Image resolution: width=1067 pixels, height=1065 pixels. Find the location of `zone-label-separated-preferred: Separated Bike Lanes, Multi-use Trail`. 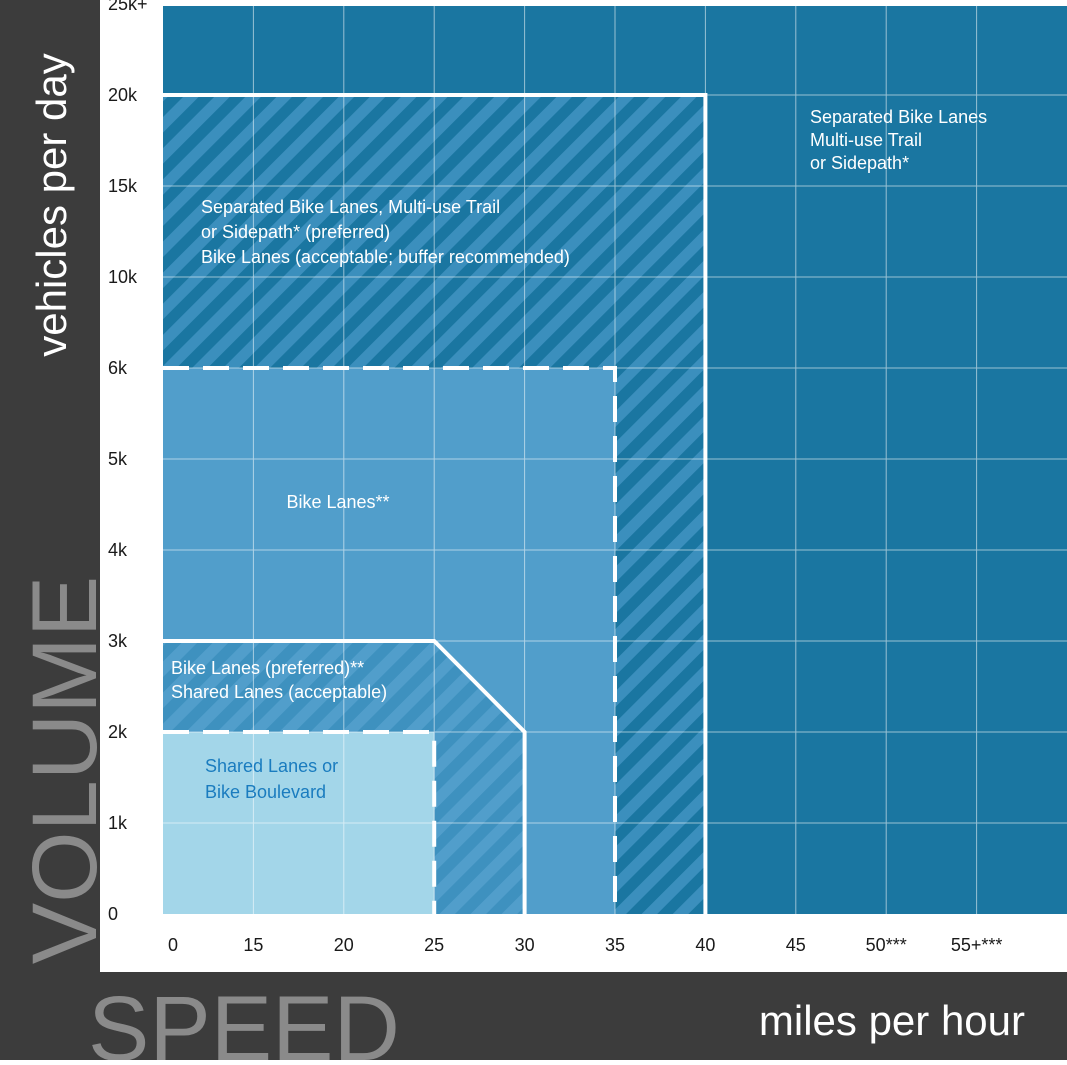

zone-label-separated-preferred: Separated Bike Lanes, Multi-use Trail is located at coordinates (350, 207).